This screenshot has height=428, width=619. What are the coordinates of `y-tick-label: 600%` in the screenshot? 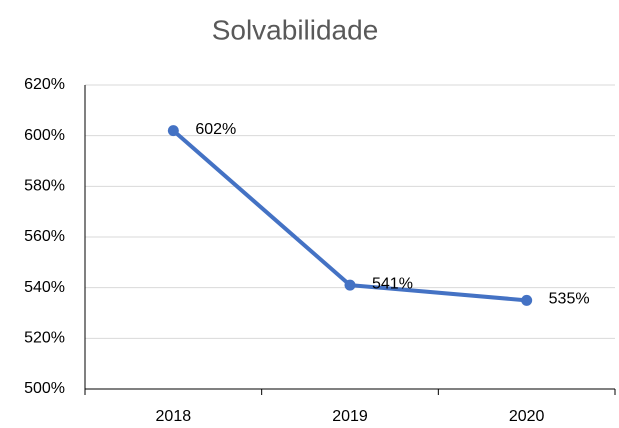 It's located at (44, 135).